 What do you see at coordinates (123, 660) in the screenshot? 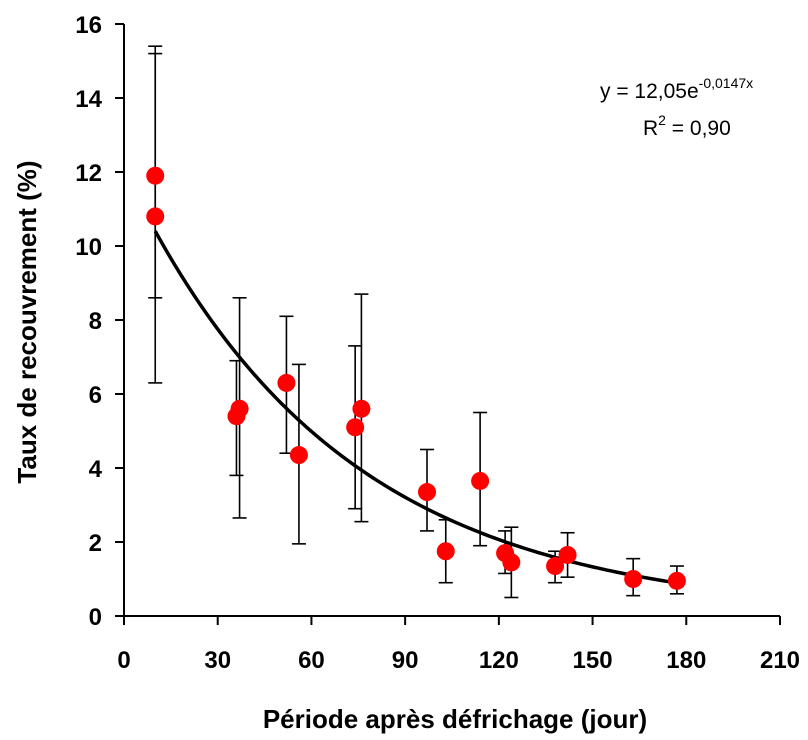
I see `x-tick-label: 0` at bounding box center [123, 660].